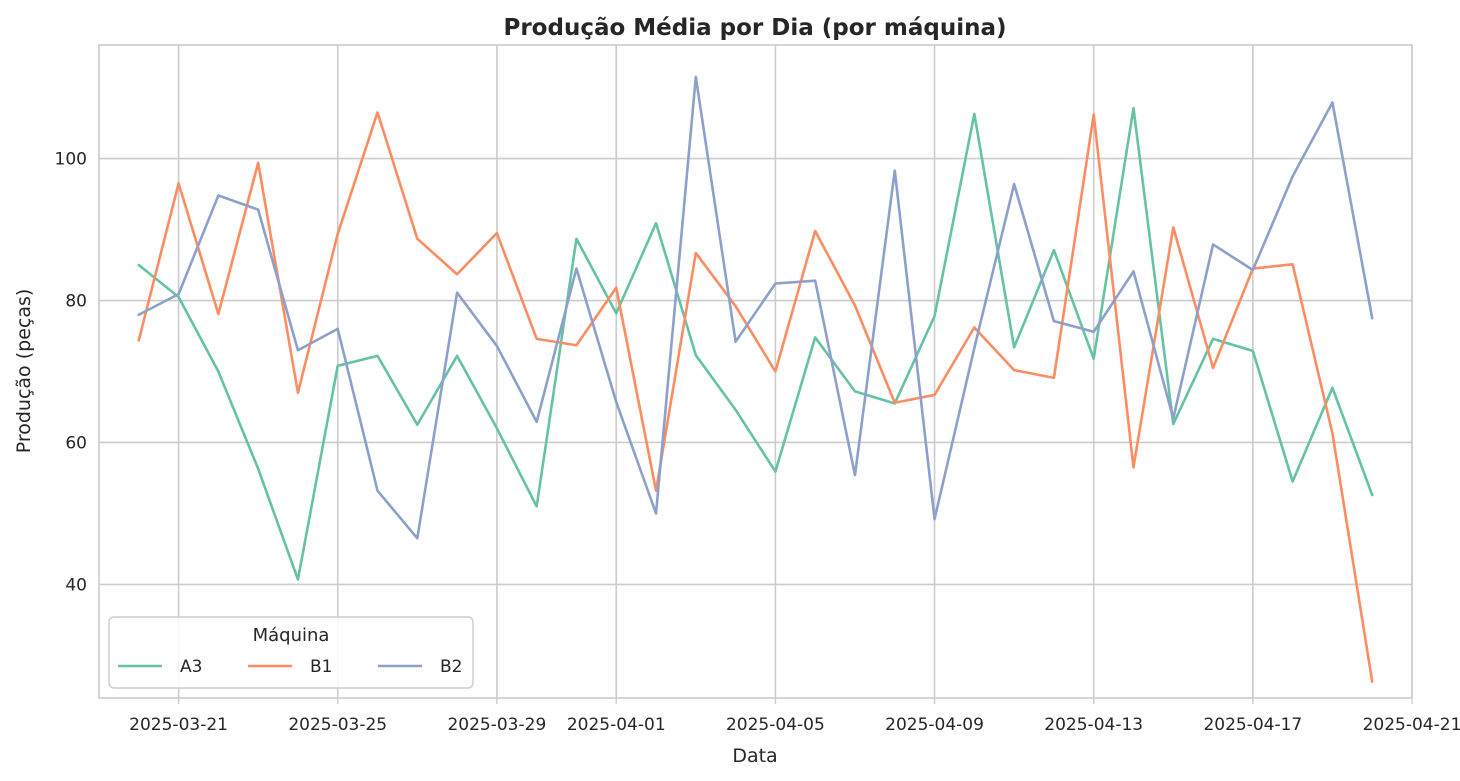 This screenshot has height=781, width=1460. What do you see at coordinates (754, 28) in the screenshot?
I see `chart-title: Produção Média por Dia (por máquina)` at bounding box center [754, 28].